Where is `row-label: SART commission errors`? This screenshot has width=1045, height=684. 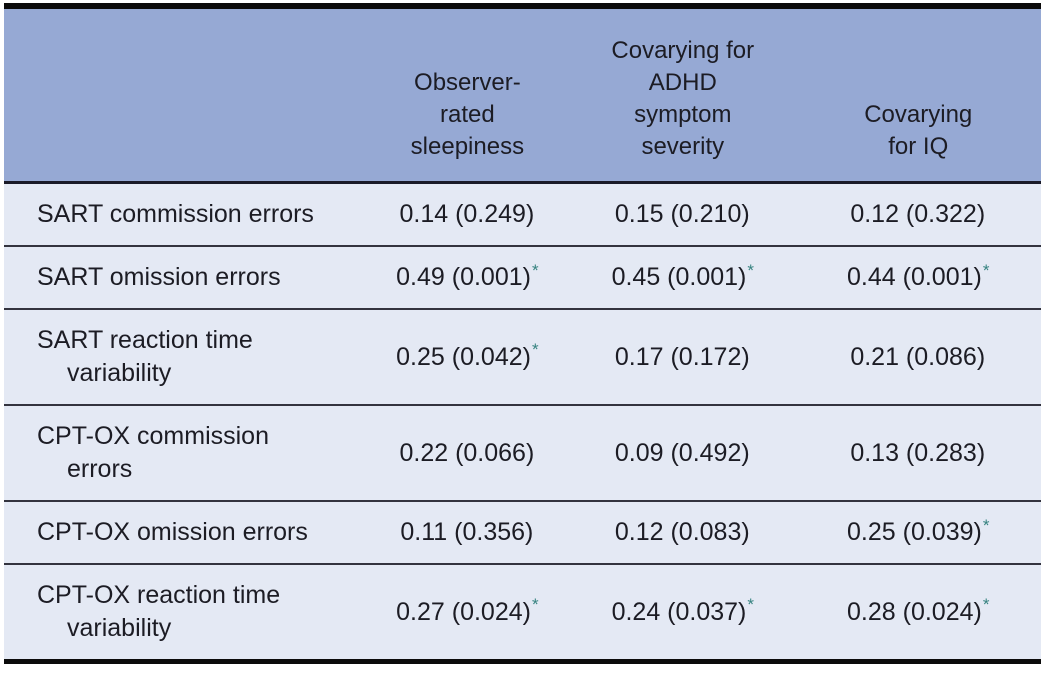 row-label: SART commission errors is located at coordinates (175, 214).